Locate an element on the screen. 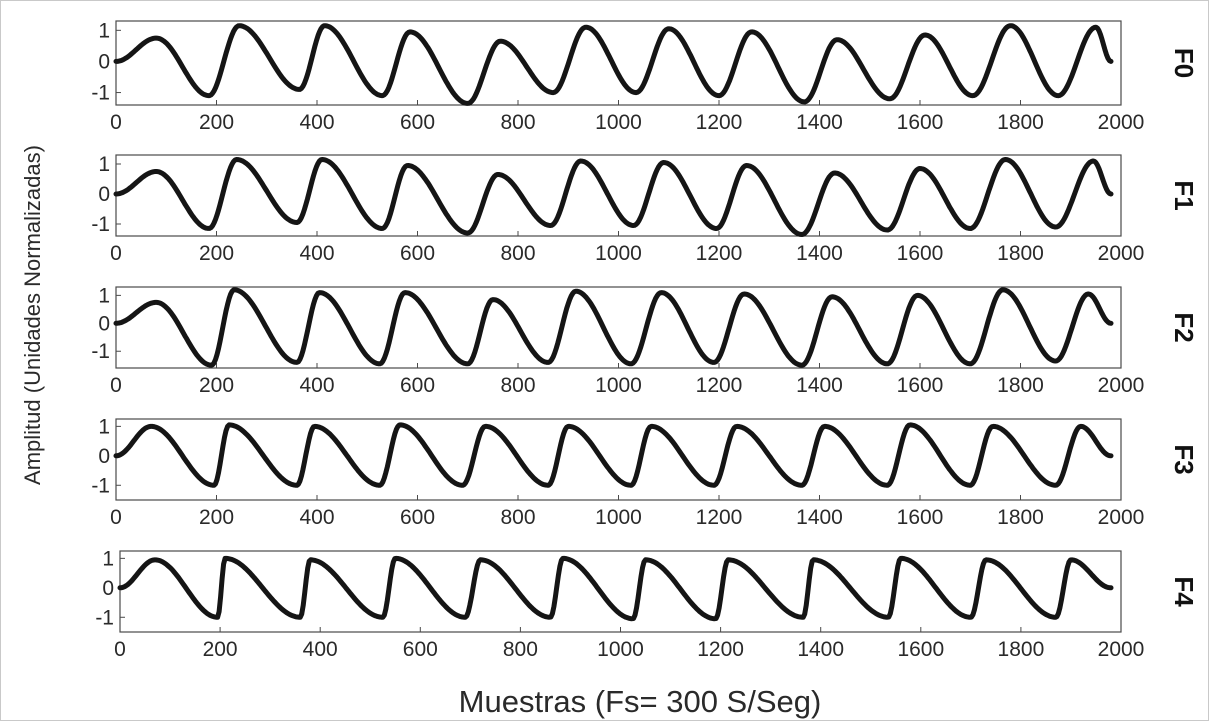  subplot-name-f0: F0 is located at coordinates (1184, 63).